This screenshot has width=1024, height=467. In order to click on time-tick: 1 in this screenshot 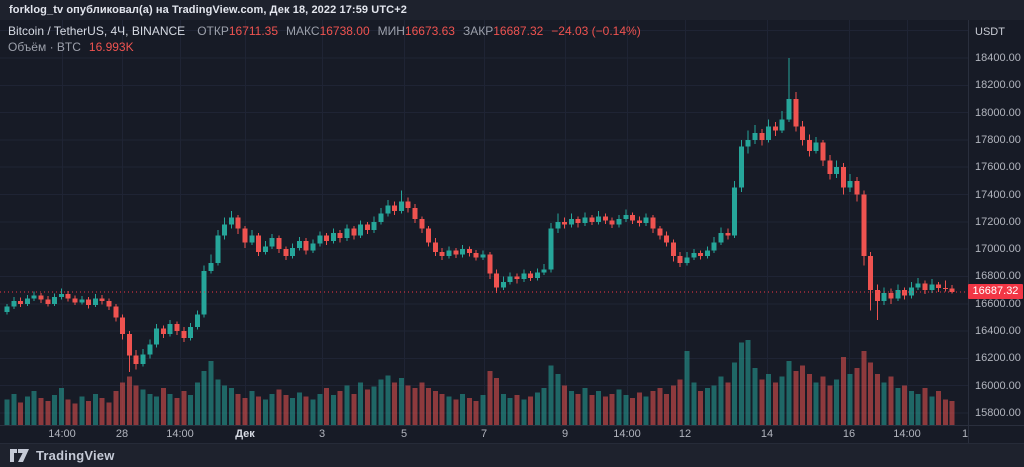, I will do `click(965, 434)`.